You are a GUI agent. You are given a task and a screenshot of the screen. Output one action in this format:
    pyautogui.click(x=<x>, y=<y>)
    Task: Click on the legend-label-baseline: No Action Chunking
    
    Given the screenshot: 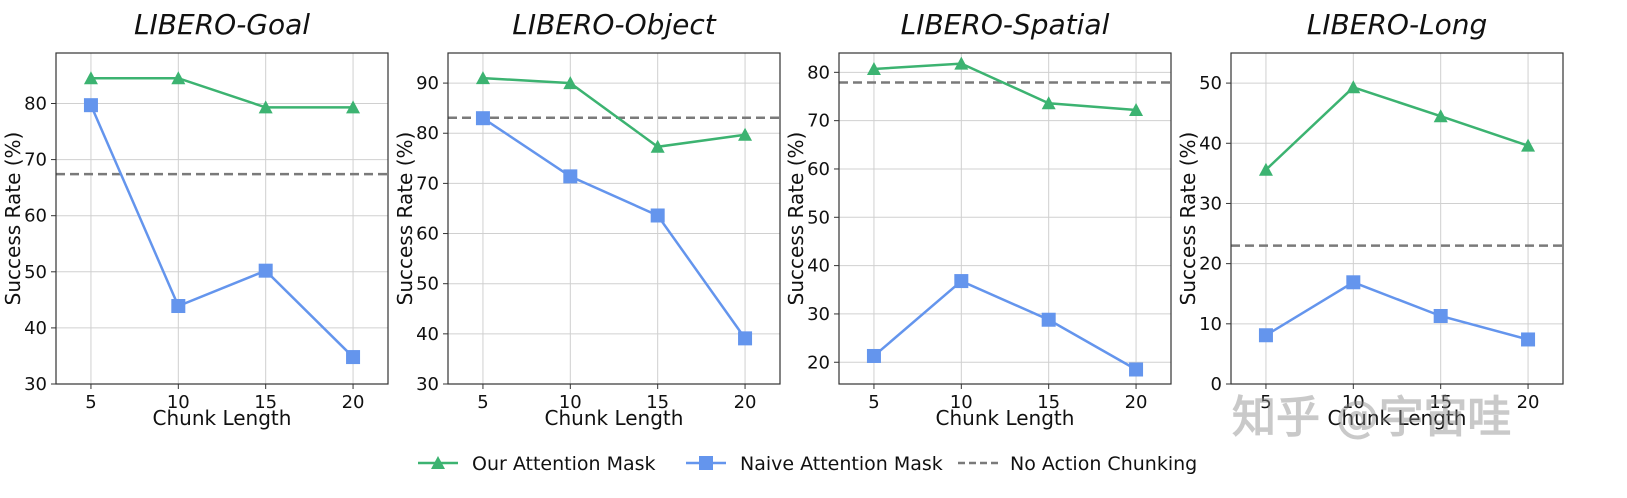 What is the action you would take?
    pyautogui.click(x=1103, y=464)
    